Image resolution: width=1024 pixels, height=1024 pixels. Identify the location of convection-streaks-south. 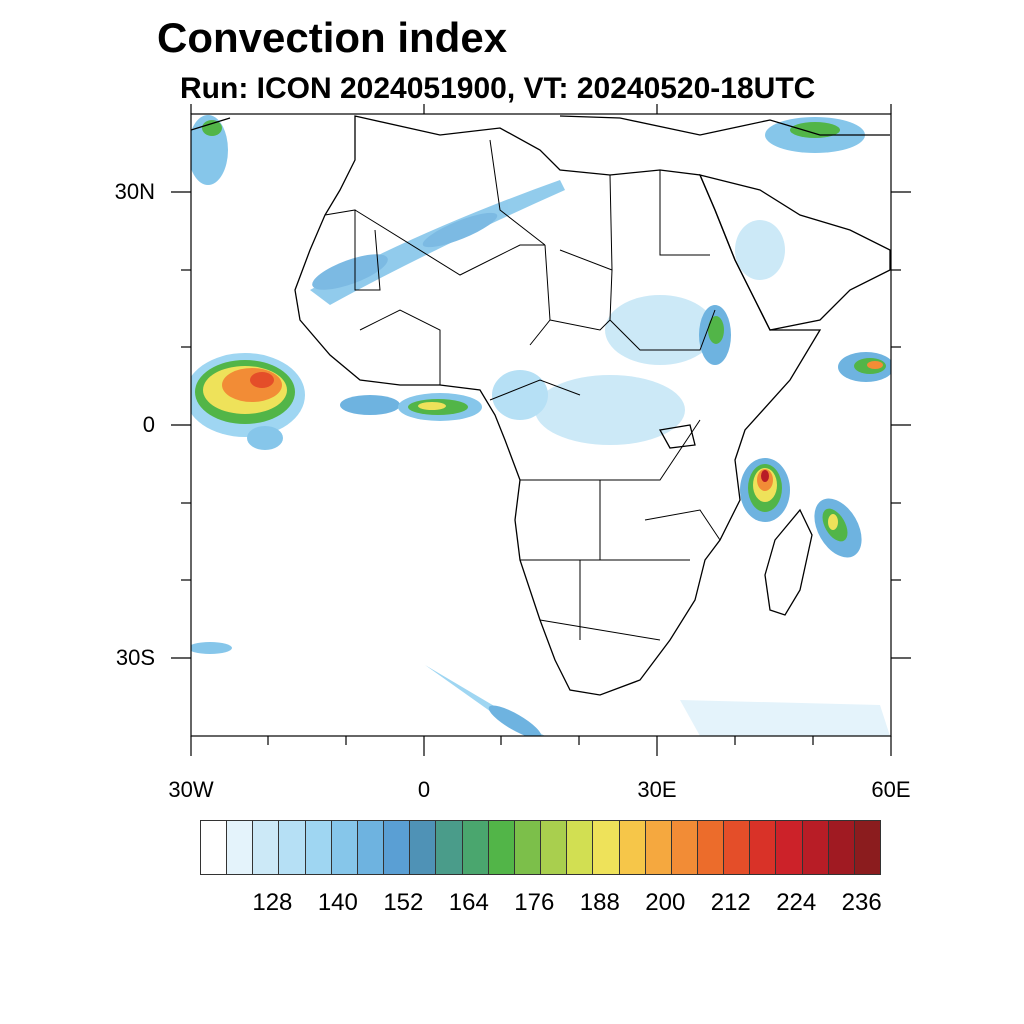
(540, 689).